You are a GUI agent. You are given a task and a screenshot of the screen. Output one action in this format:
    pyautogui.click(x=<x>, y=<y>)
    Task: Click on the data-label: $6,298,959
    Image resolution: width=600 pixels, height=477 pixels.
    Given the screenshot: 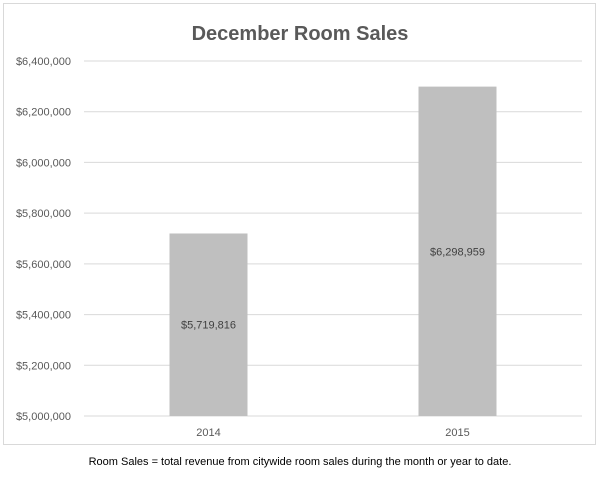 What is the action you would take?
    pyautogui.click(x=457, y=252)
    